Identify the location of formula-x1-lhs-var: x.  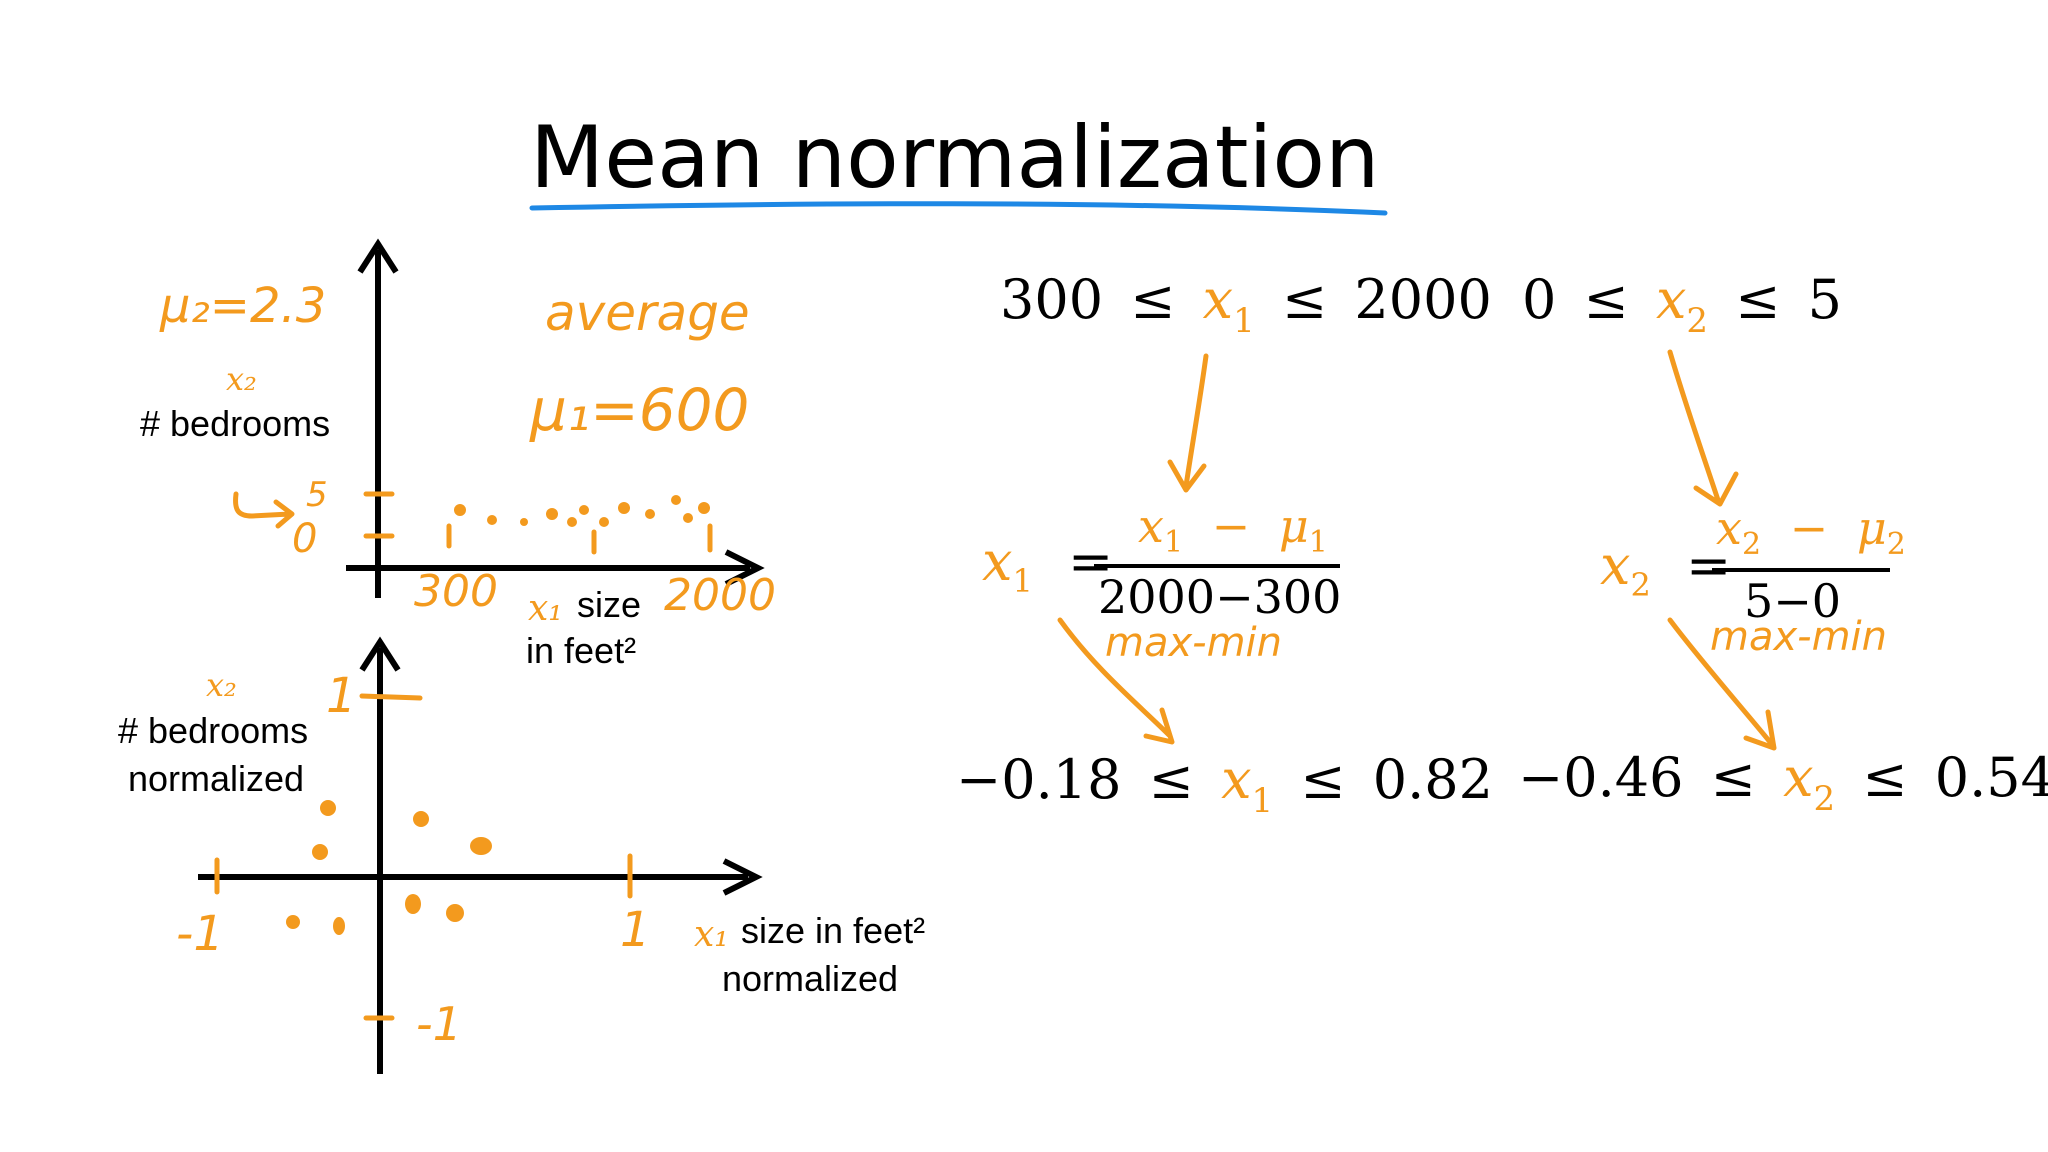
(997, 561).